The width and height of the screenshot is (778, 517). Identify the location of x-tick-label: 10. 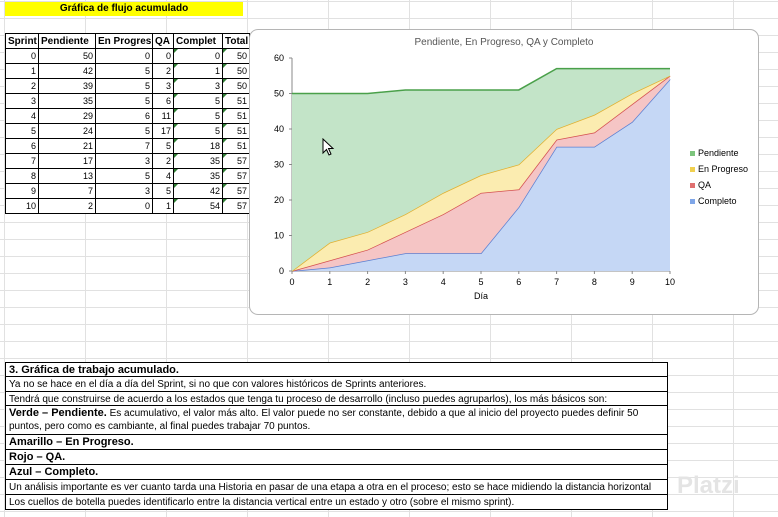
(670, 282).